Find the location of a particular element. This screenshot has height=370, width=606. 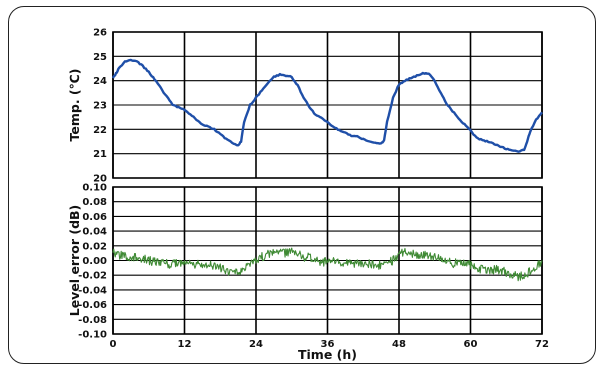

temp-y-tick-label: 25 is located at coordinates (100, 57).